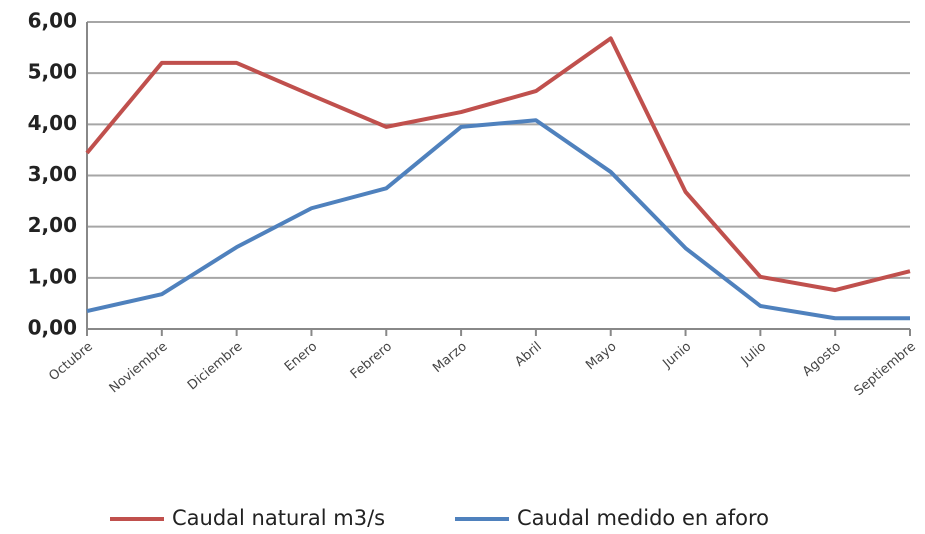  I want to click on x-tick-label: Noviembre, so click(139, 367).